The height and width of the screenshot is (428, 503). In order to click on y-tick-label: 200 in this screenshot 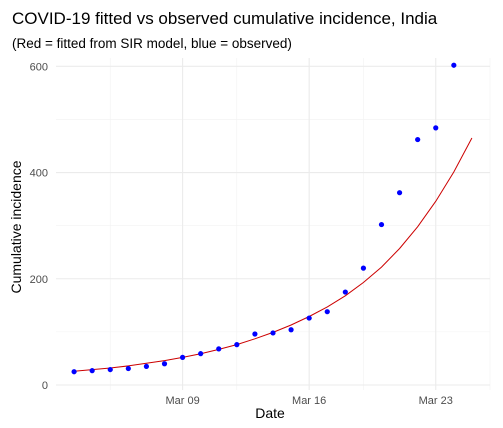, I will do `click(39, 280)`.